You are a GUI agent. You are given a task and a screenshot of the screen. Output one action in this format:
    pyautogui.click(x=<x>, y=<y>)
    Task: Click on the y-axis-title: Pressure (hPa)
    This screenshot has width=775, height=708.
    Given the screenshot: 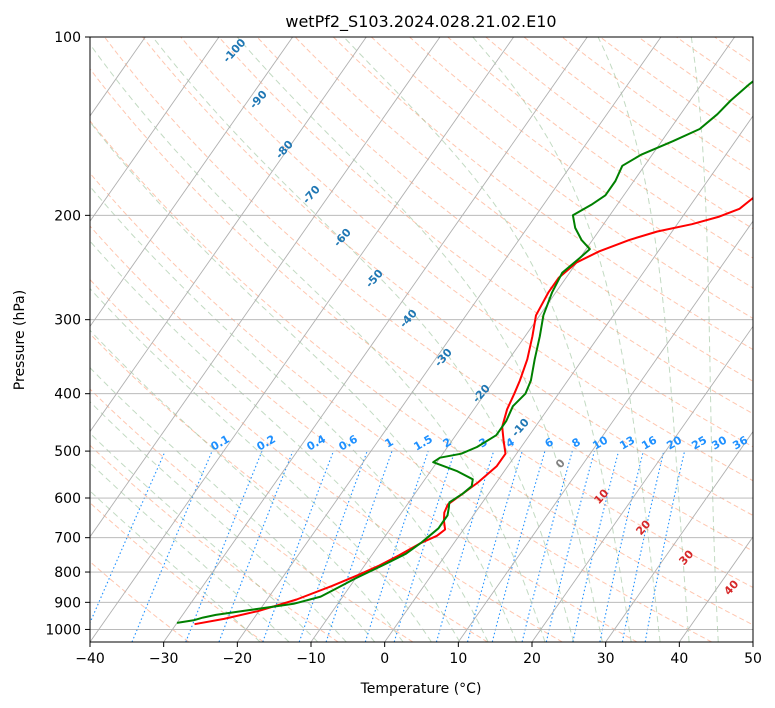 What is the action you would take?
    pyautogui.click(x=20, y=340)
    